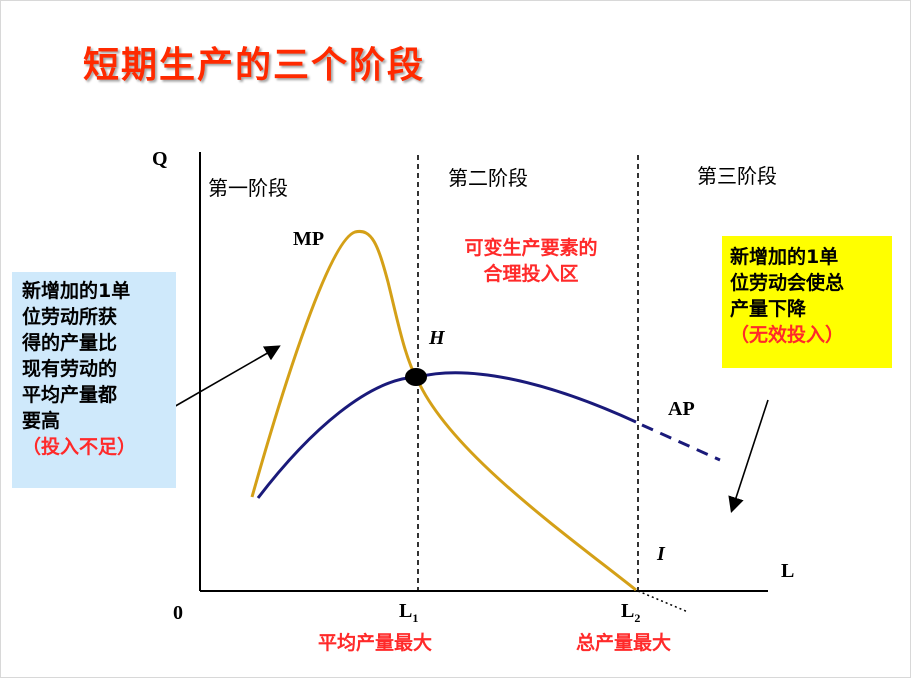  I want to click on stage-2-label: 第二阶段, so click(488, 178).